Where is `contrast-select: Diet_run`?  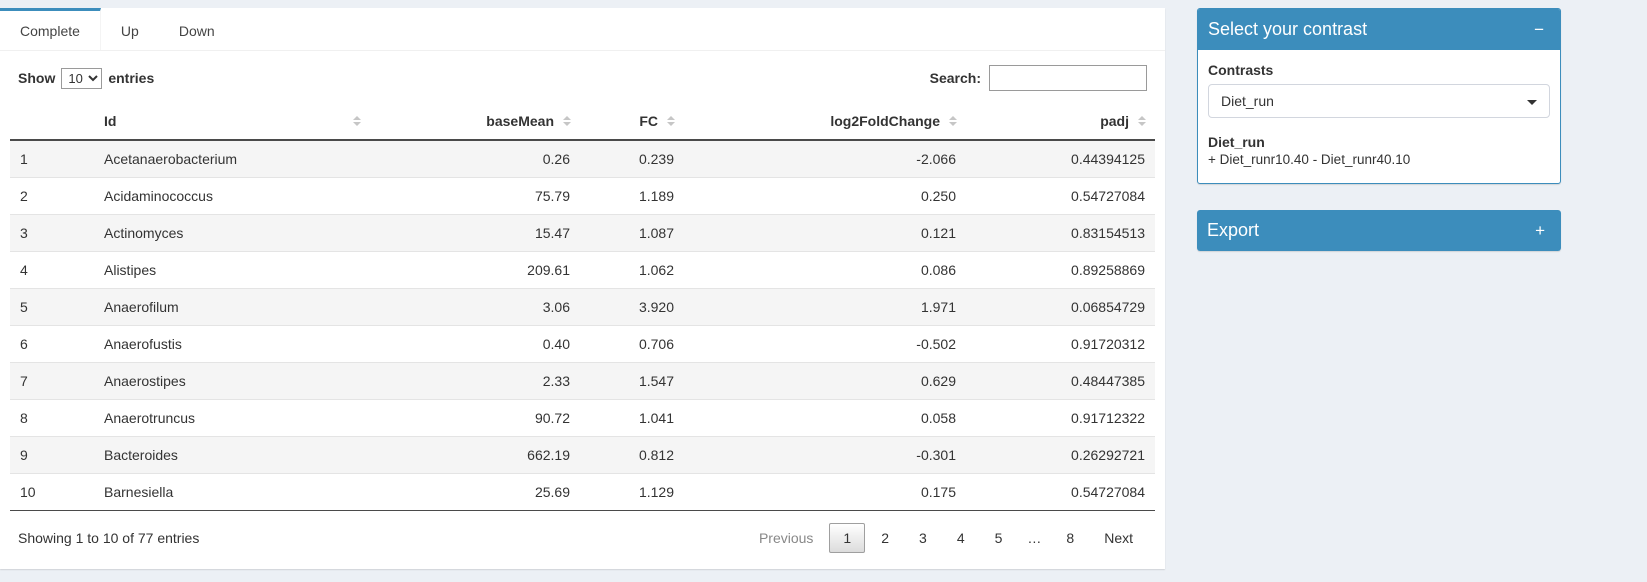
contrast-select: Diet_run is located at coordinates (1379, 101).